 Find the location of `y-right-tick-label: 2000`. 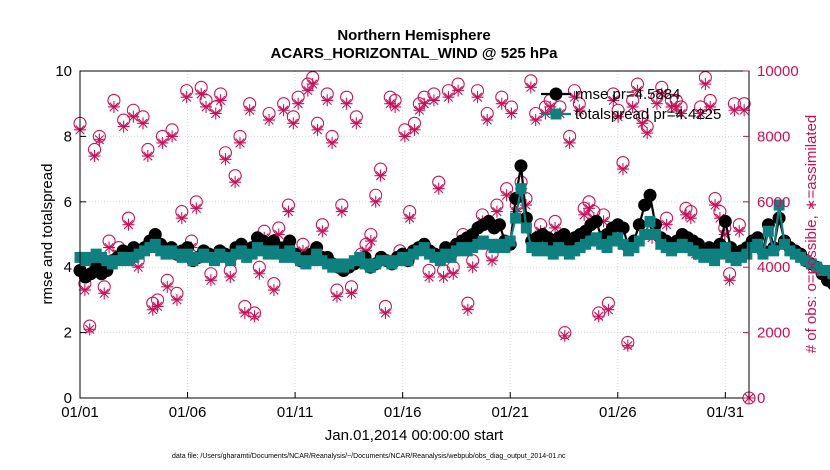

y-right-tick-label: 2000 is located at coordinates (773, 333).